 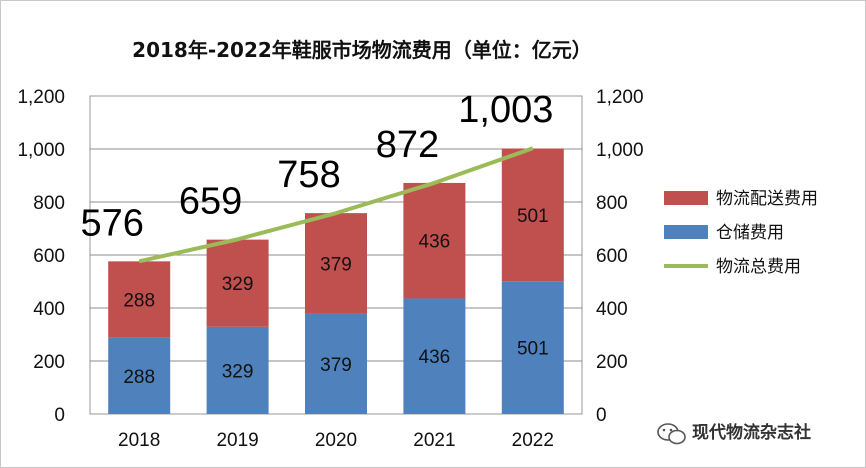 What do you see at coordinates (49, 256) in the screenshot?
I see `y-tick-label-left: 600` at bounding box center [49, 256].